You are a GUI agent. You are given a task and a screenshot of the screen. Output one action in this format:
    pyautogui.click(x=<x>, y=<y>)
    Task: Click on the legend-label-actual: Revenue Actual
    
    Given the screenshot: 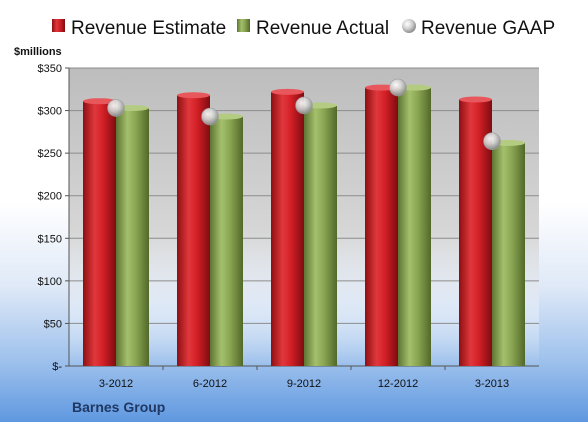 What is the action you would take?
    pyautogui.click(x=322, y=28)
    